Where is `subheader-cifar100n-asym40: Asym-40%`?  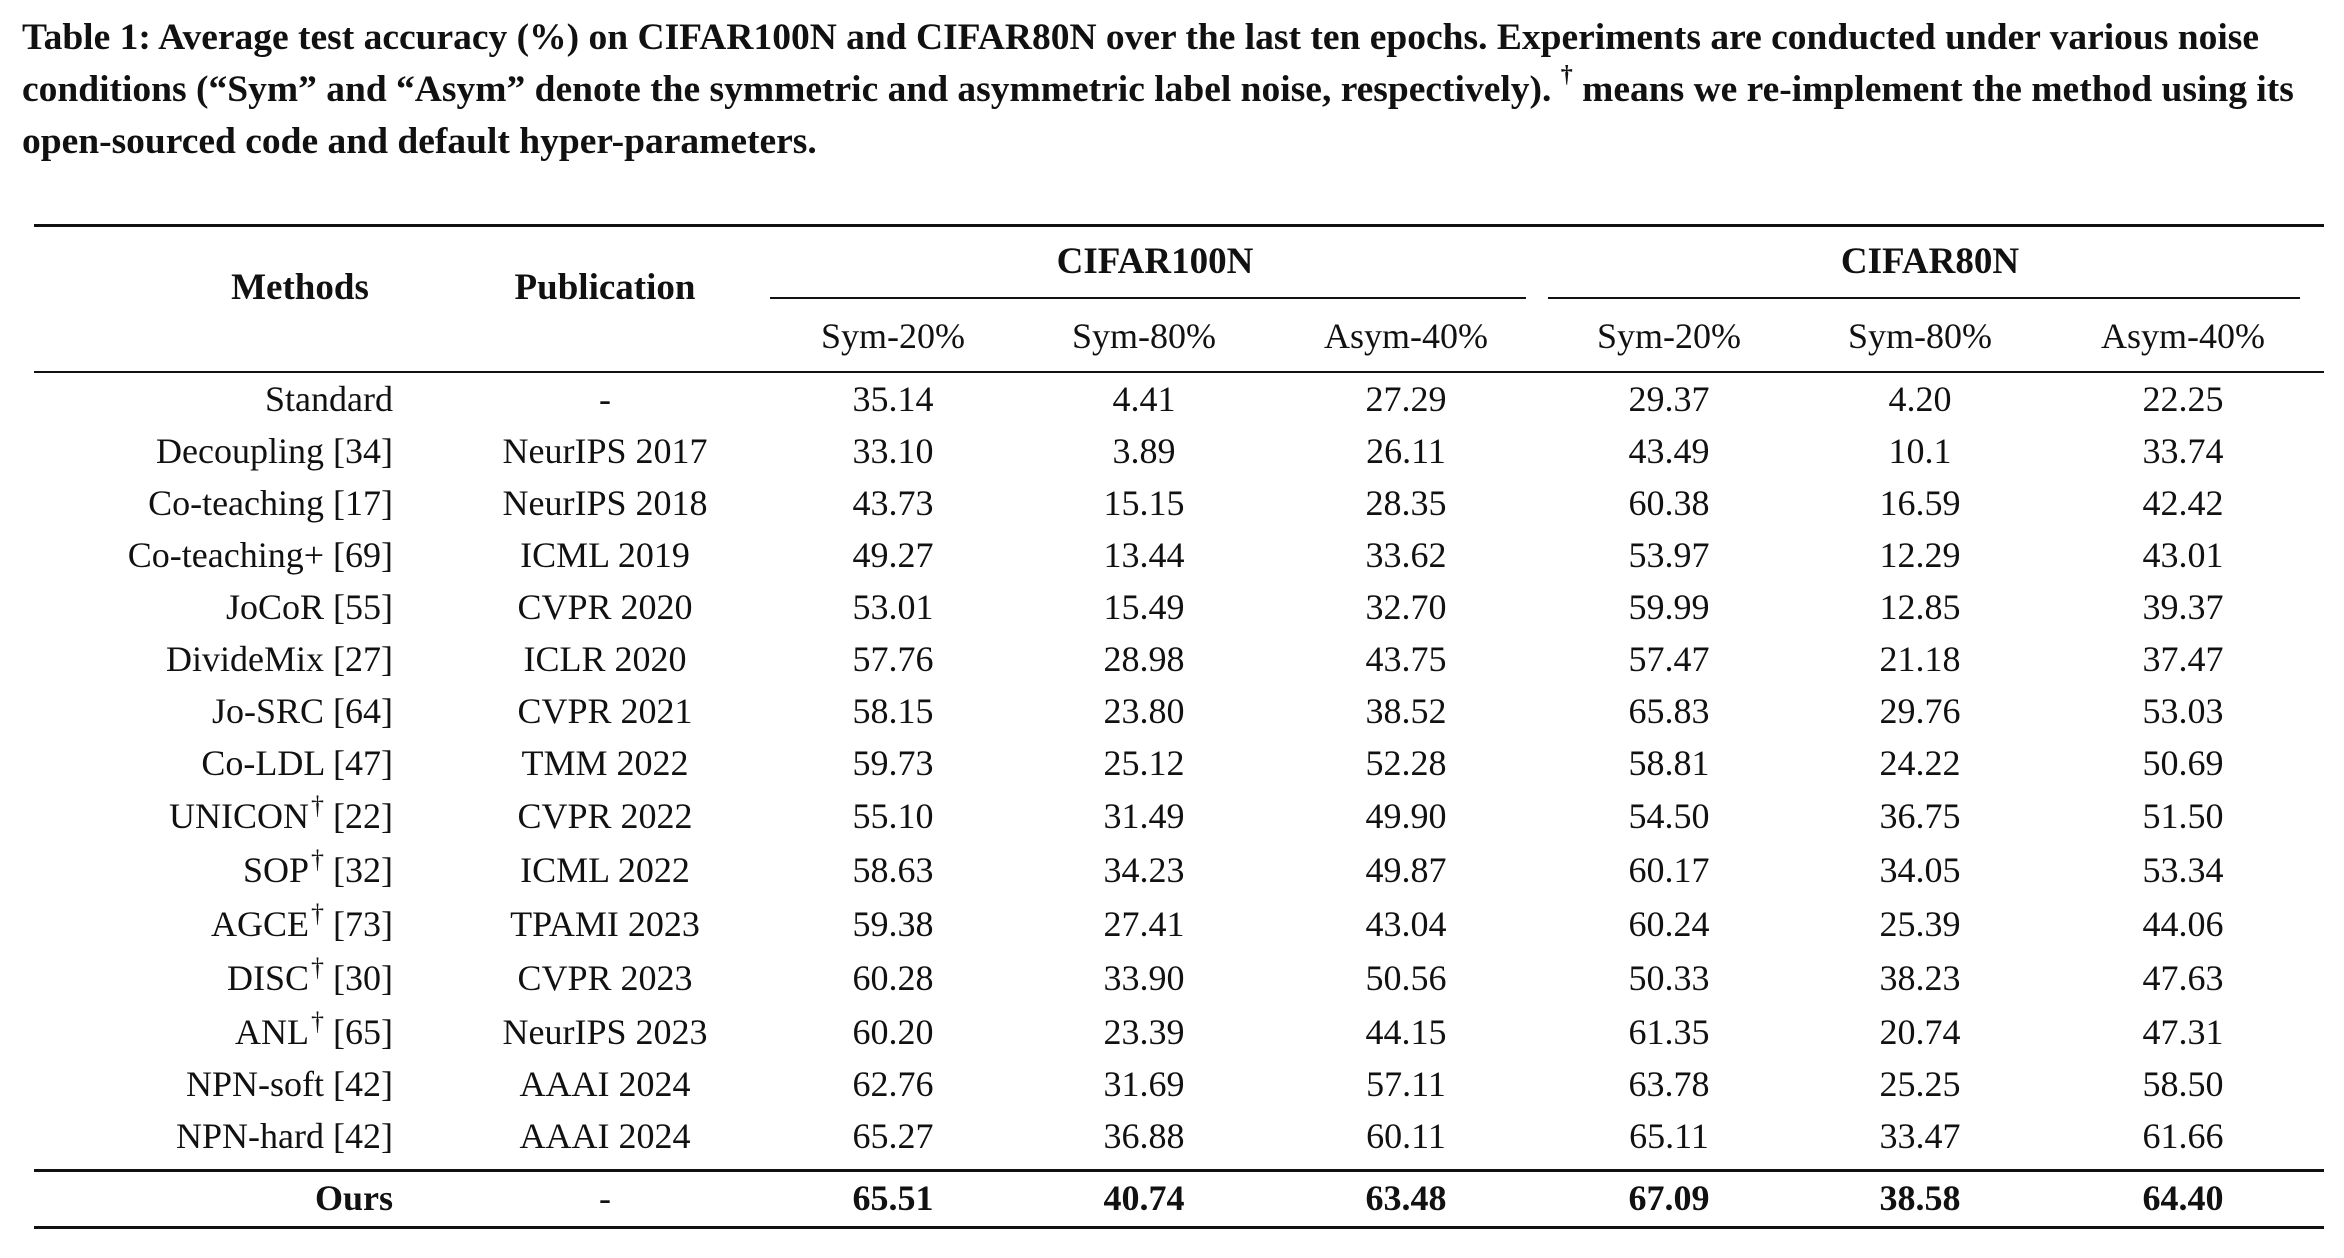 subheader-cifar100n-asym40: Asym-40% is located at coordinates (1406, 336).